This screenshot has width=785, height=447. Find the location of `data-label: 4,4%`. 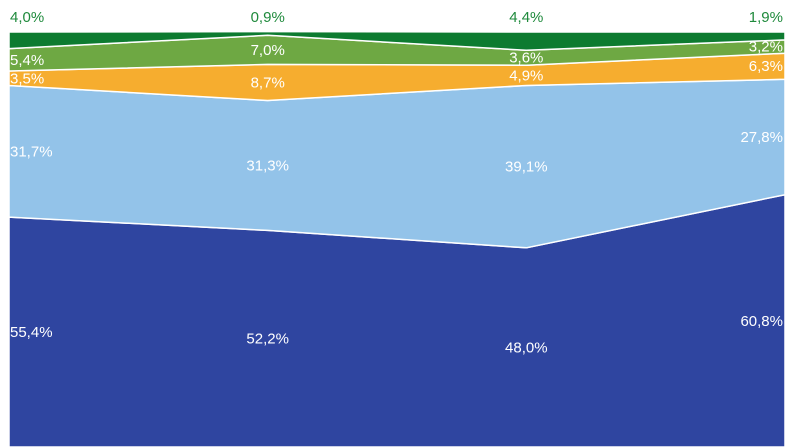

data-label: 4,4% is located at coordinates (526, 17).